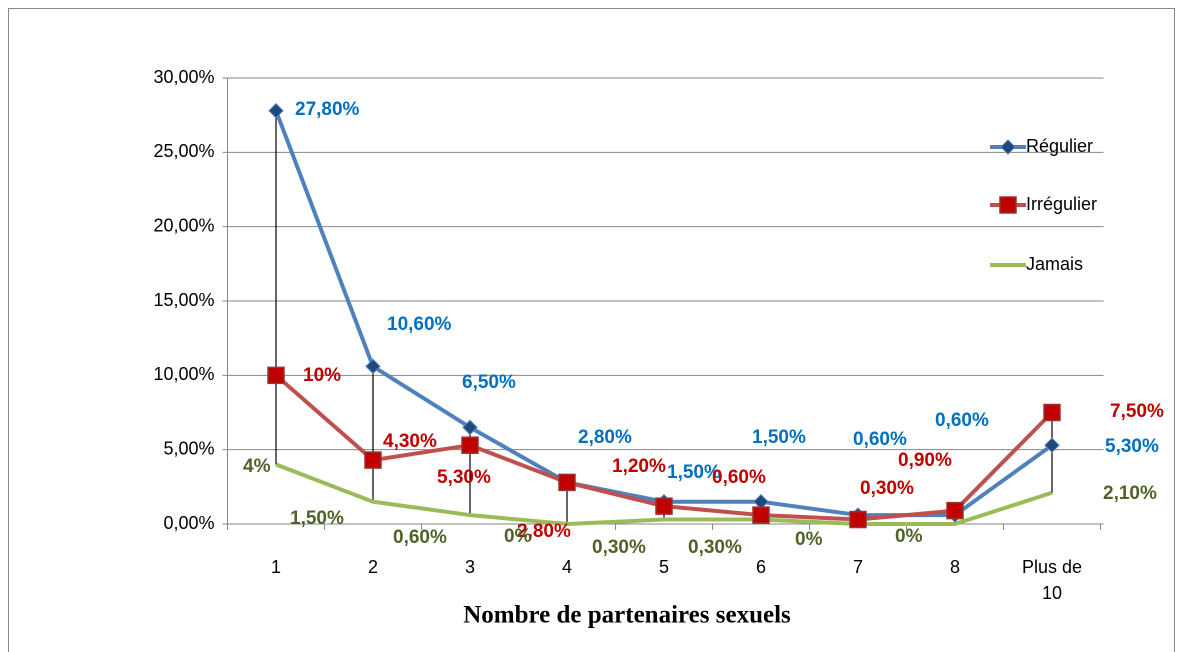 This screenshot has height=652, width=1181. I want to click on x-tick-label: 4, so click(566, 567).